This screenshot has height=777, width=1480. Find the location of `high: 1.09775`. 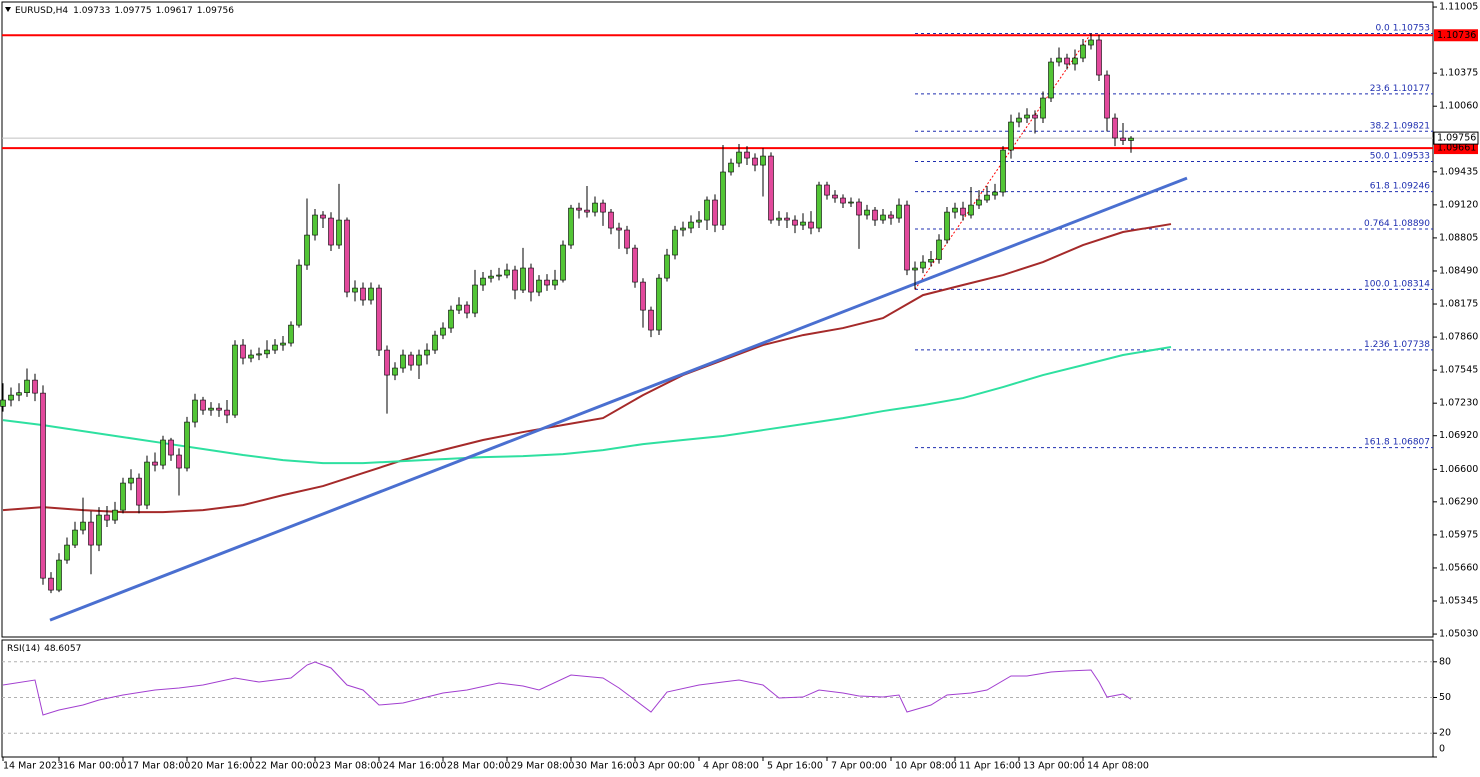

high: 1.09775 is located at coordinates (132, 11).